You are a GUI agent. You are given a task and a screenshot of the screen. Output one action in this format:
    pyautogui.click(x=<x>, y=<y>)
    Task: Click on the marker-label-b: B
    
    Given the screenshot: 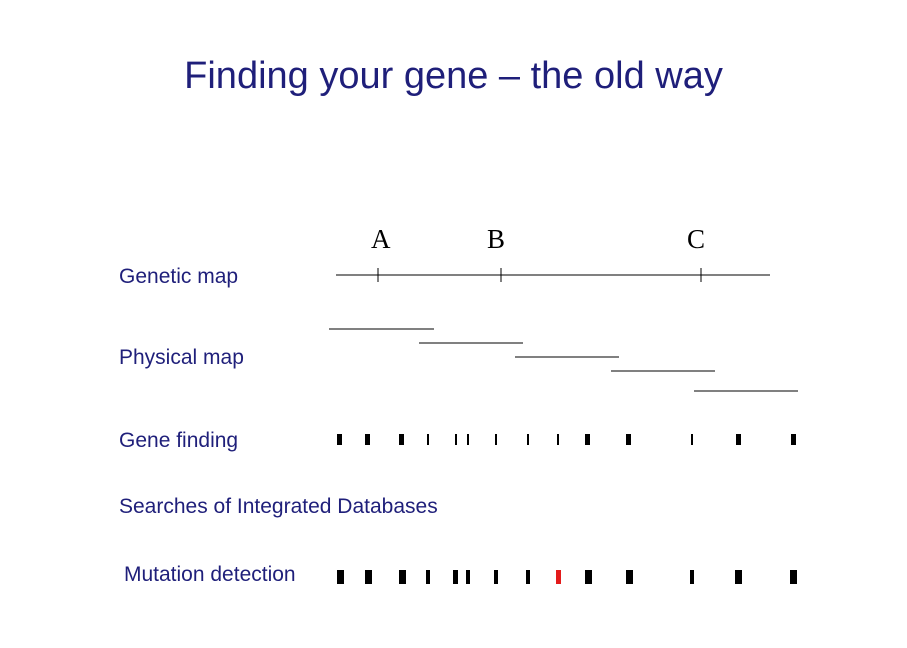 What is the action you would take?
    pyautogui.click(x=496, y=239)
    